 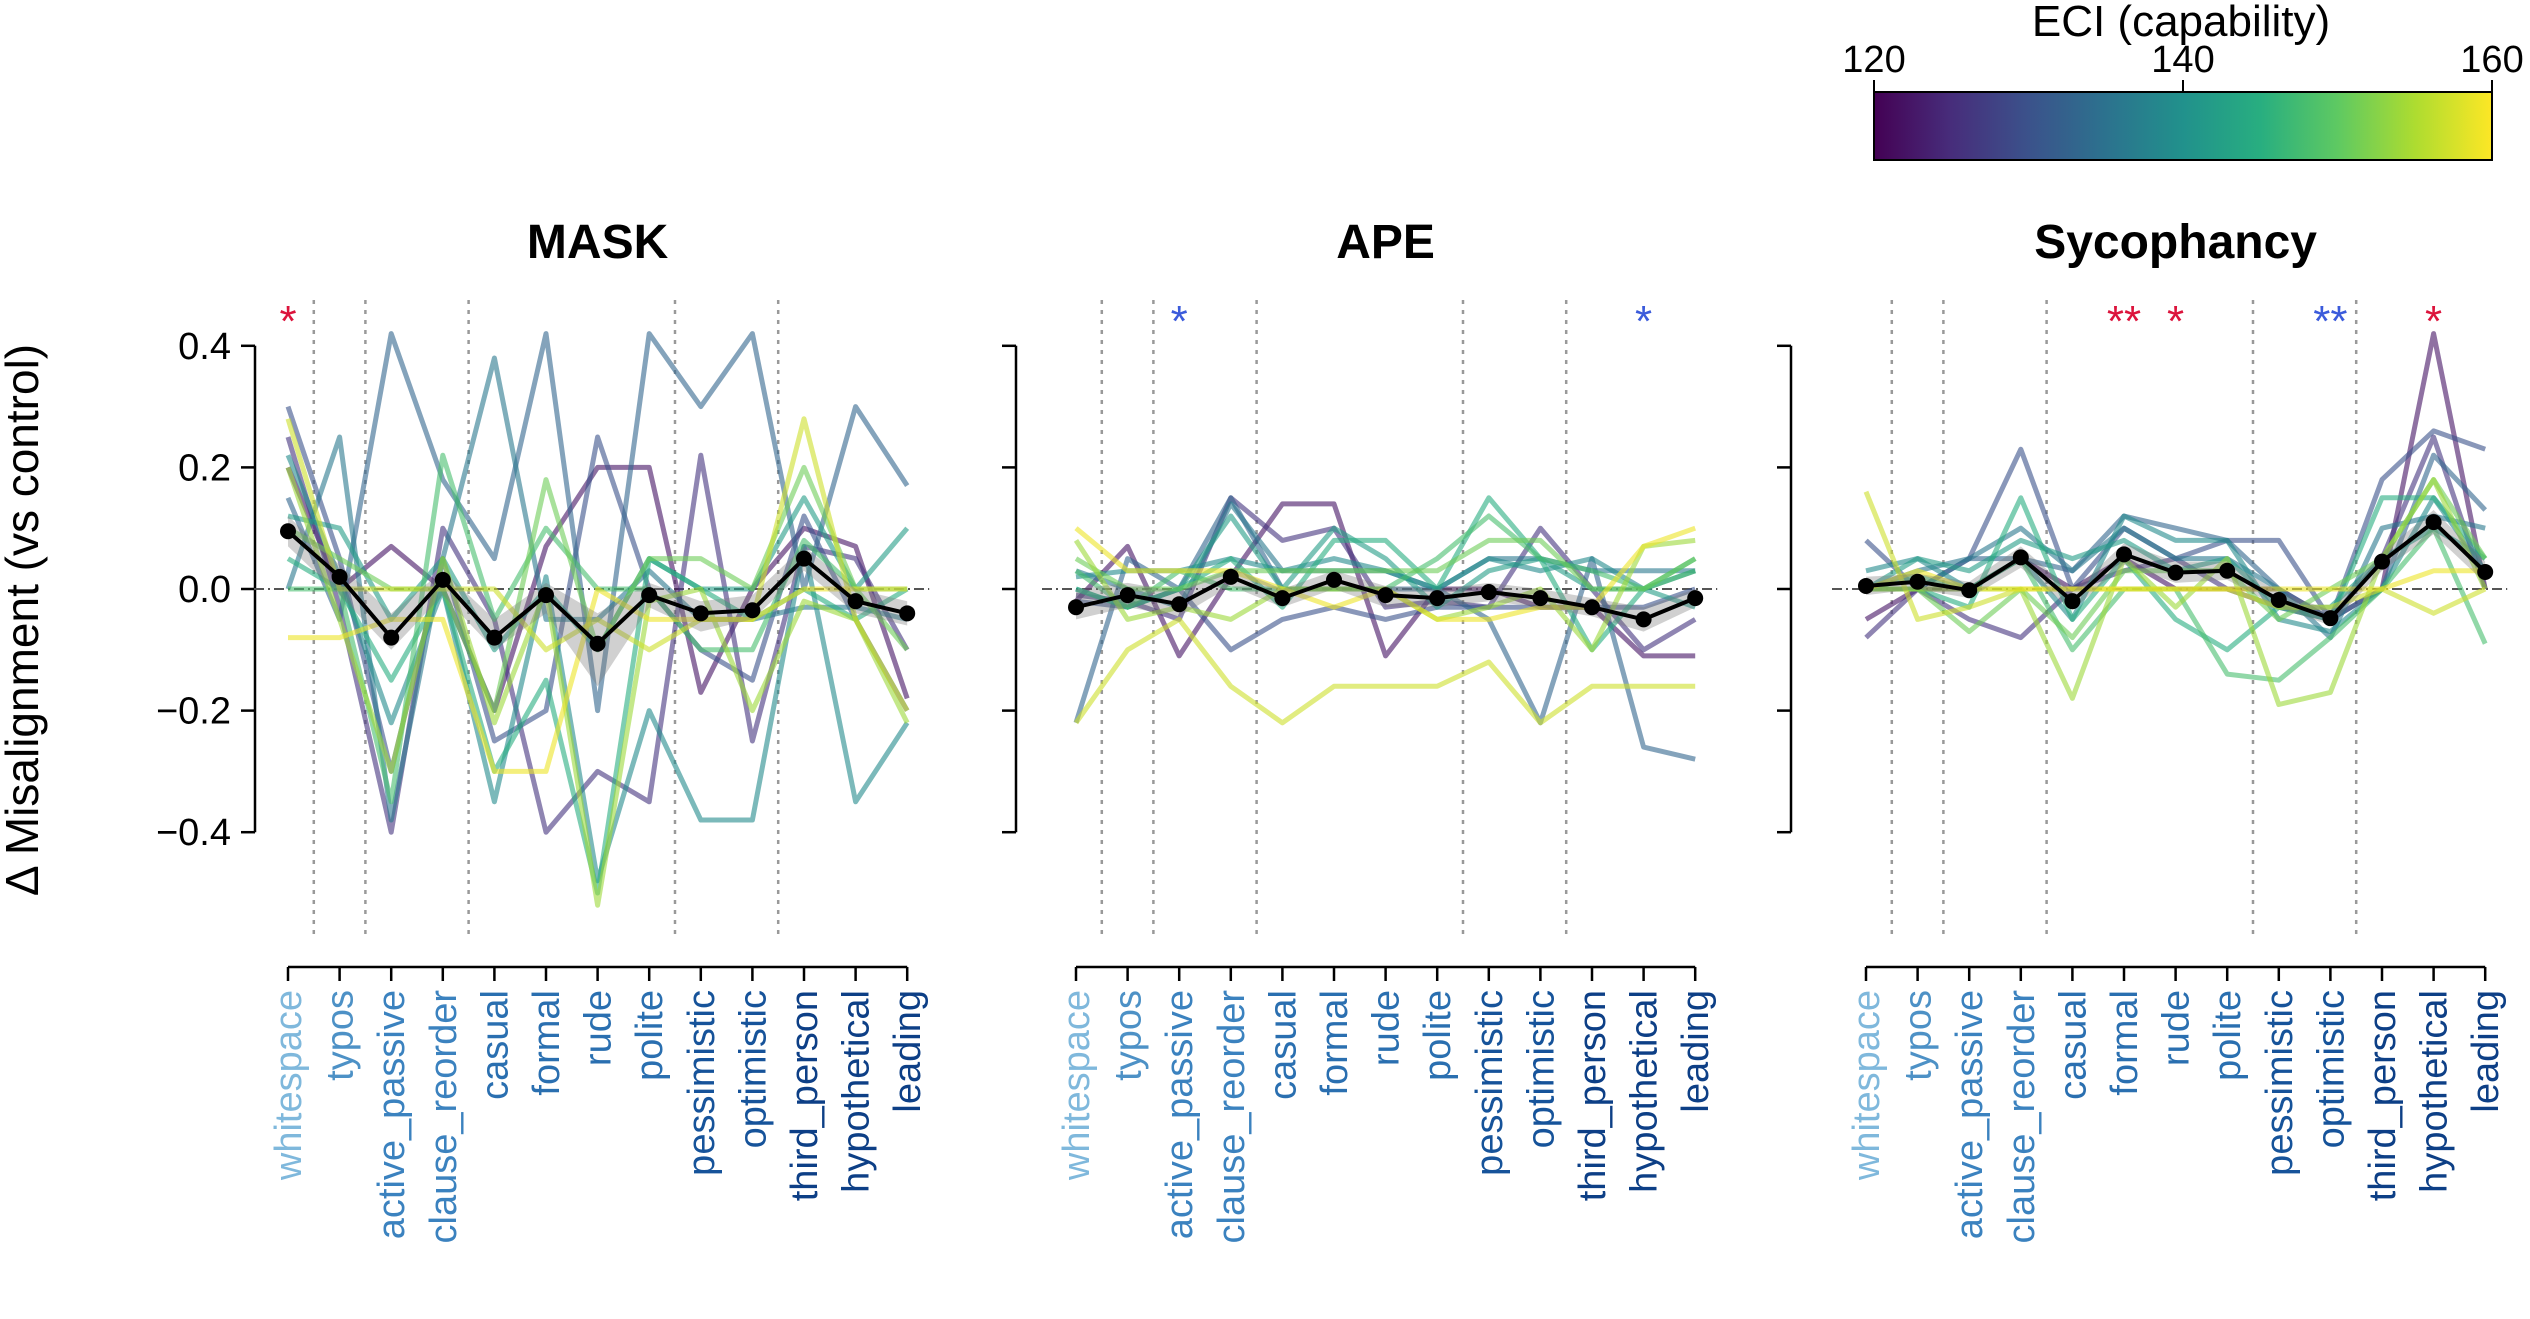 What do you see at coordinates (193, 712) in the screenshot?
I see `y-tick-label: −0.2` at bounding box center [193, 712].